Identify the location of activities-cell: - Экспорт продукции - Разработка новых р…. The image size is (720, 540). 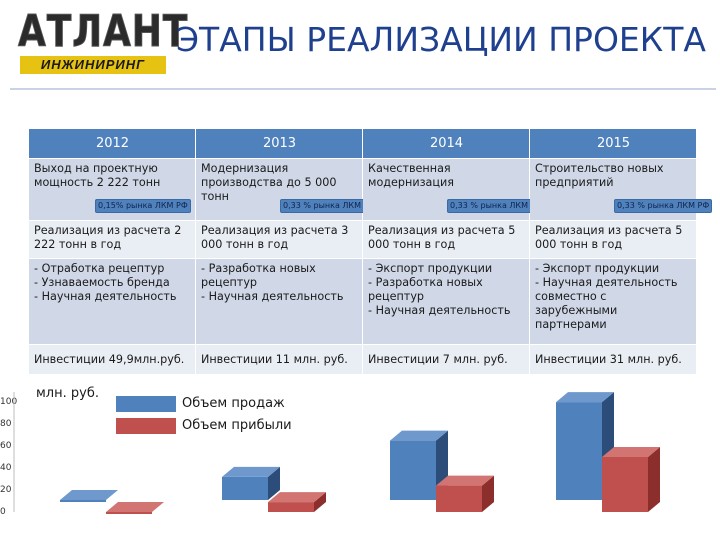
(446, 301).